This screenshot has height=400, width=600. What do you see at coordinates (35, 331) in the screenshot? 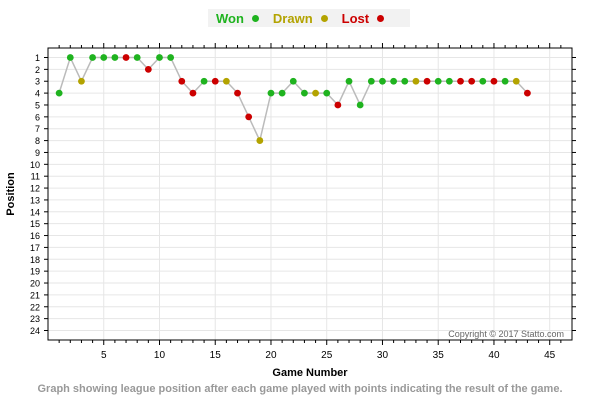
I see `y-tick-label: 24` at bounding box center [35, 331].